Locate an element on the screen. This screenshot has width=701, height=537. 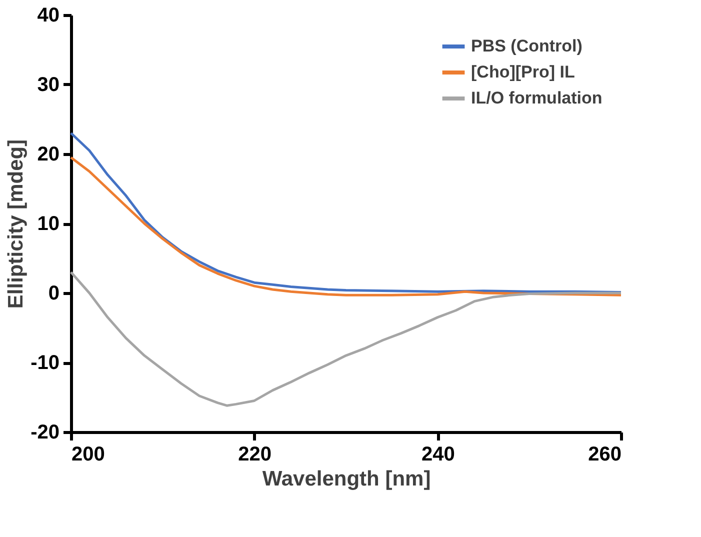
y-tick-label: 30 is located at coordinates (48, 85).